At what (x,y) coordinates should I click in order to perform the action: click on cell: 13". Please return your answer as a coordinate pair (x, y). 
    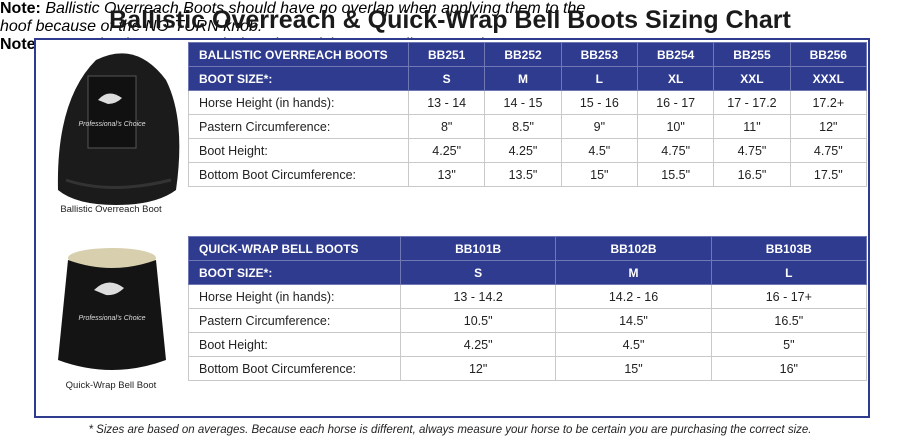
    Looking at the image, I should click on (446, 174).